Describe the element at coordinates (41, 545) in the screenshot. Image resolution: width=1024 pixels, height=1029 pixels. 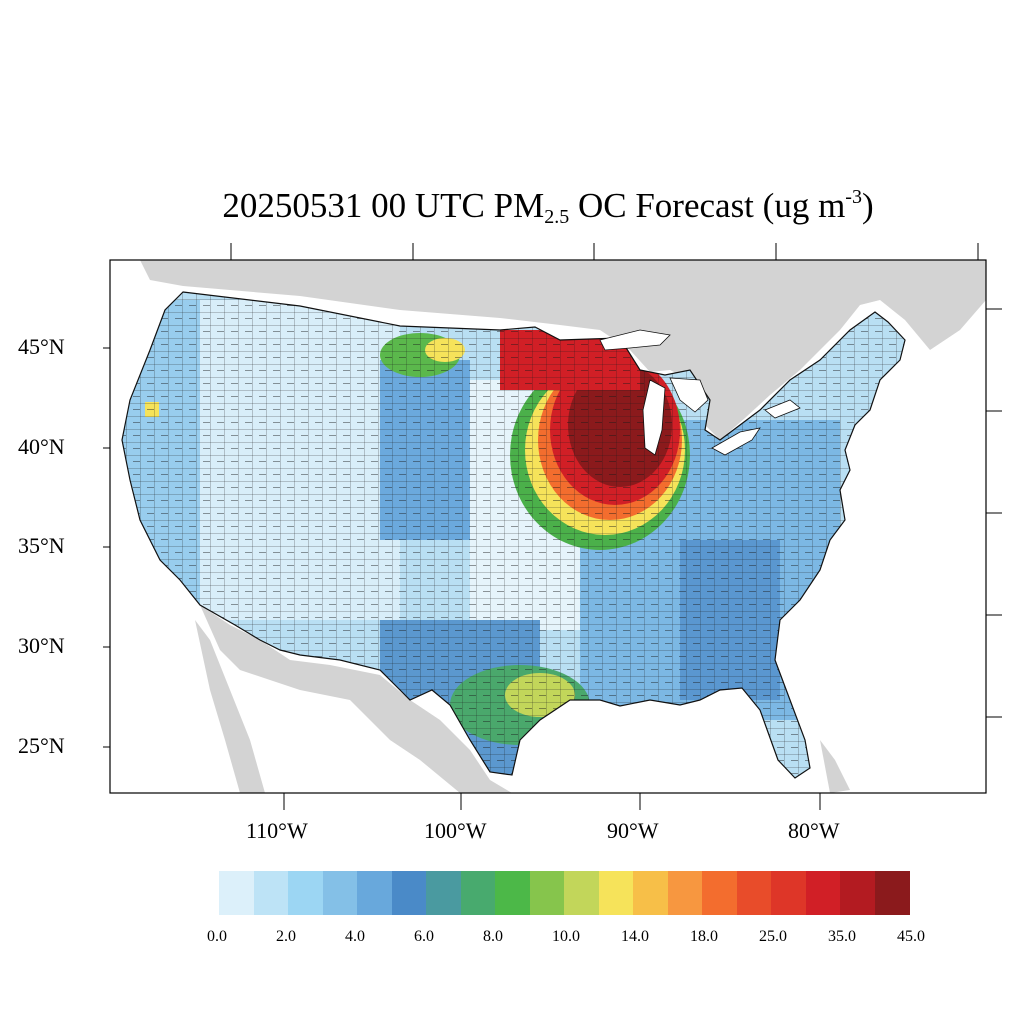
I see `lat-label: 35°N` at that location.